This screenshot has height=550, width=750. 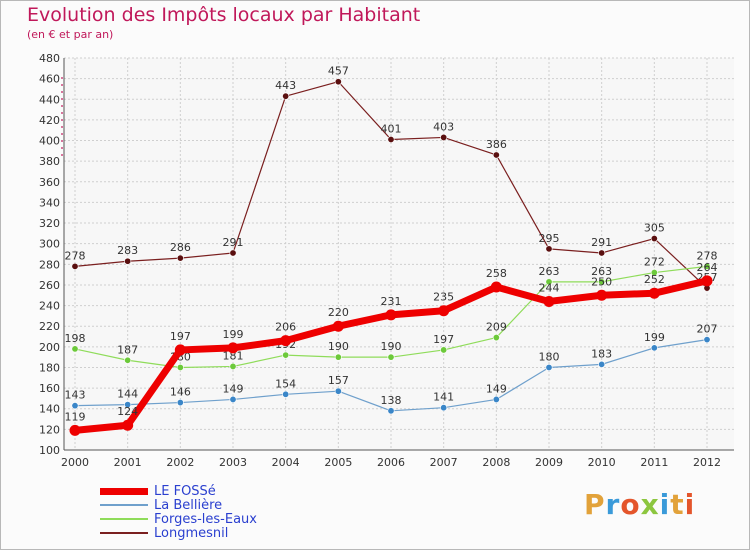 What do you see at coordinates (391, 400) in the screenshot?
I see `data-label: 138` at bounding box center [391, 400].